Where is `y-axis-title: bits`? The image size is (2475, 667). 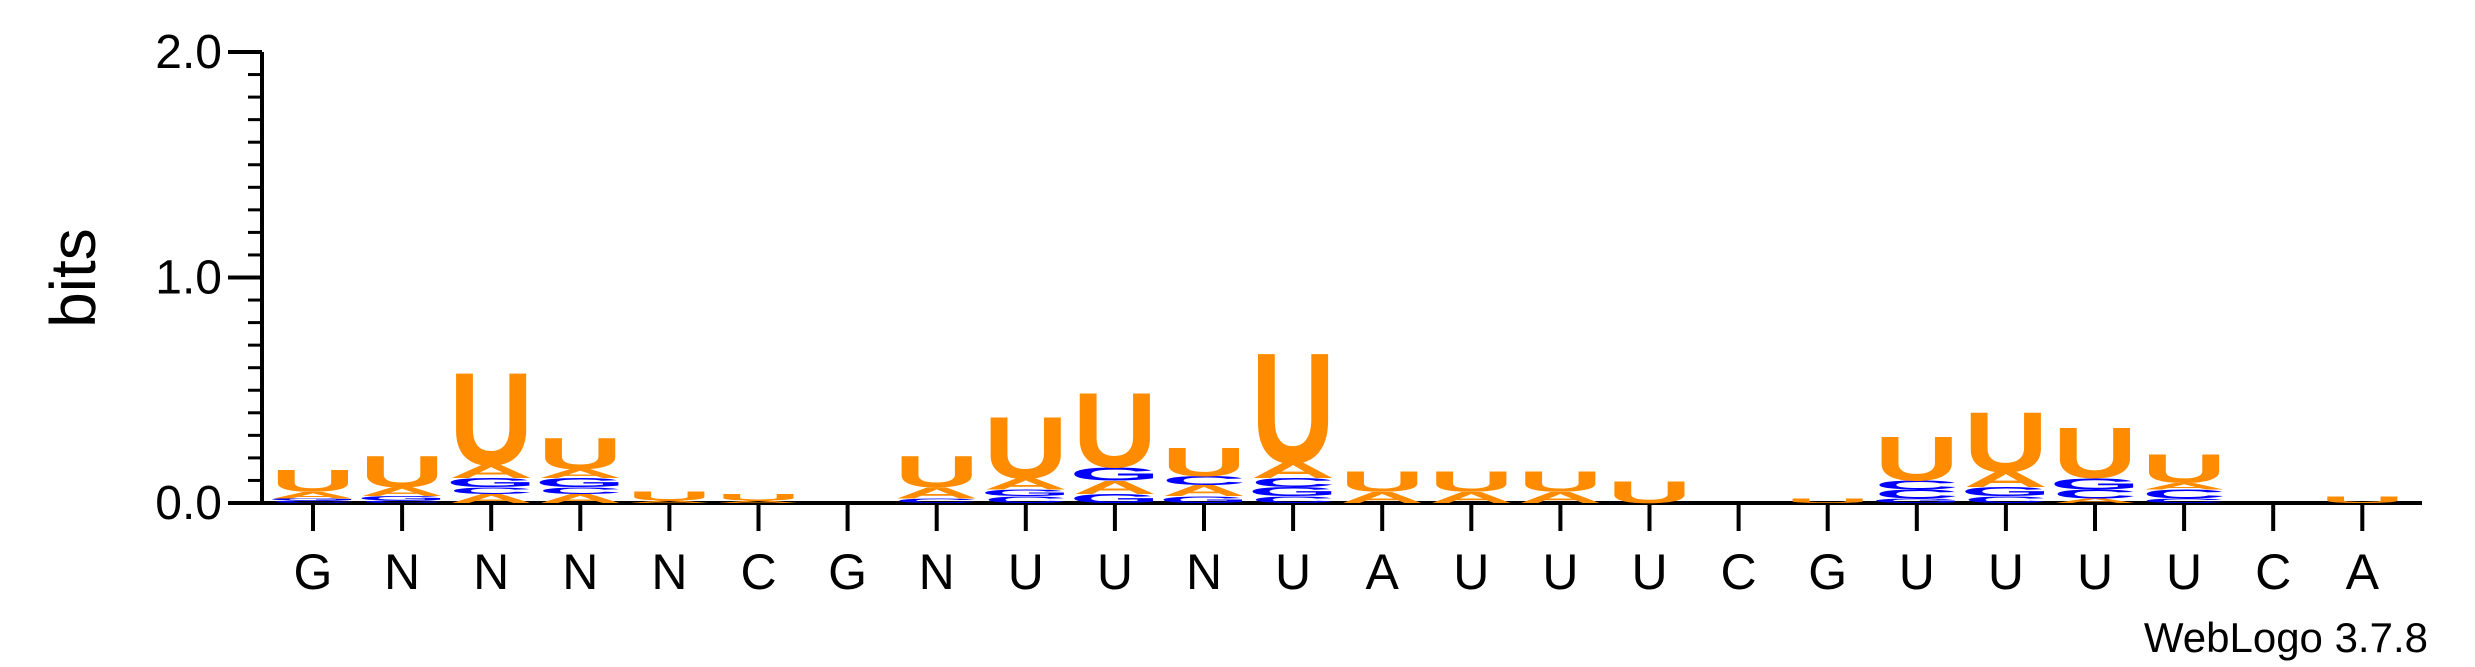
y-axis-title: bits is located at coordinates (73, 278).